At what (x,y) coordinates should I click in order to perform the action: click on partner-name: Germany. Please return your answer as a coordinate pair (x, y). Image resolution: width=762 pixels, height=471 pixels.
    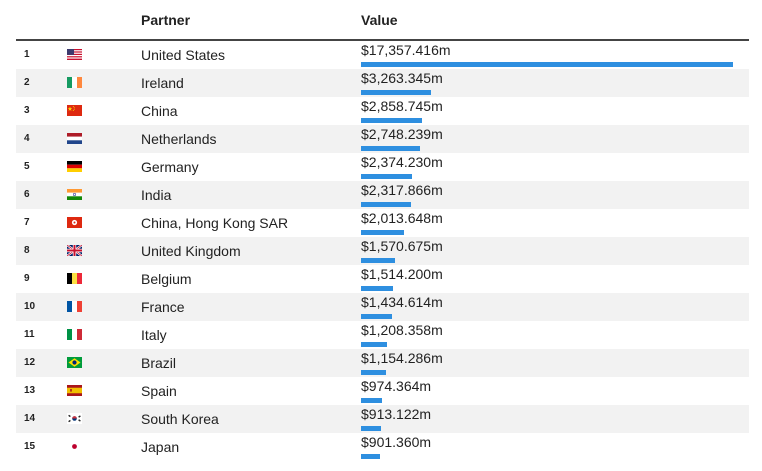
    Looking at the image, I should click on (170, 167).